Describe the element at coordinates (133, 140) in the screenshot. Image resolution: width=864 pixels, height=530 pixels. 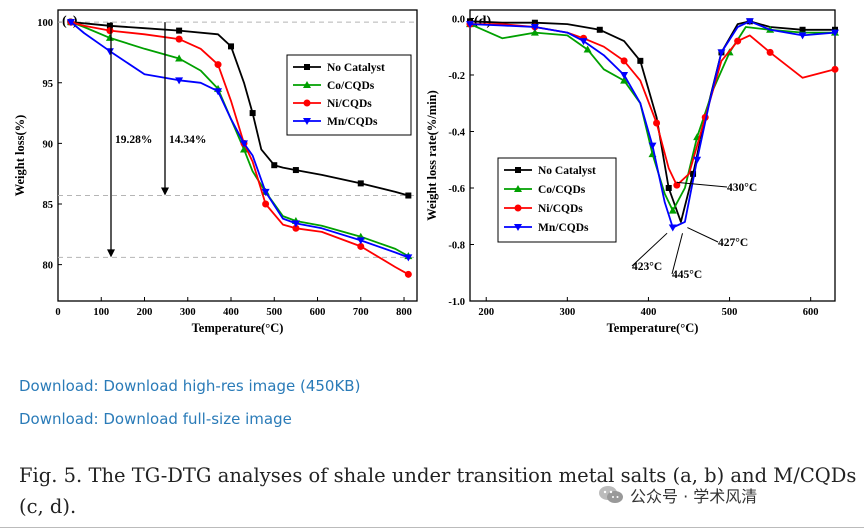
I see `annotation-label: 19.28%` at that location.